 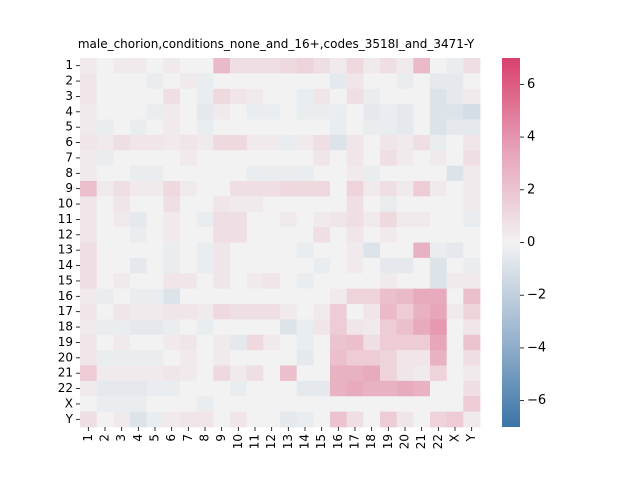 What do you see at coordinates (279, 438) in the screenshot?
I see `x-axis-ticks: 1 2 3 4 5 6 7 8 9 10 11 12 13 14 15 16 17 18 19 20 21 22 X Y` at bounding box center [279, 438].